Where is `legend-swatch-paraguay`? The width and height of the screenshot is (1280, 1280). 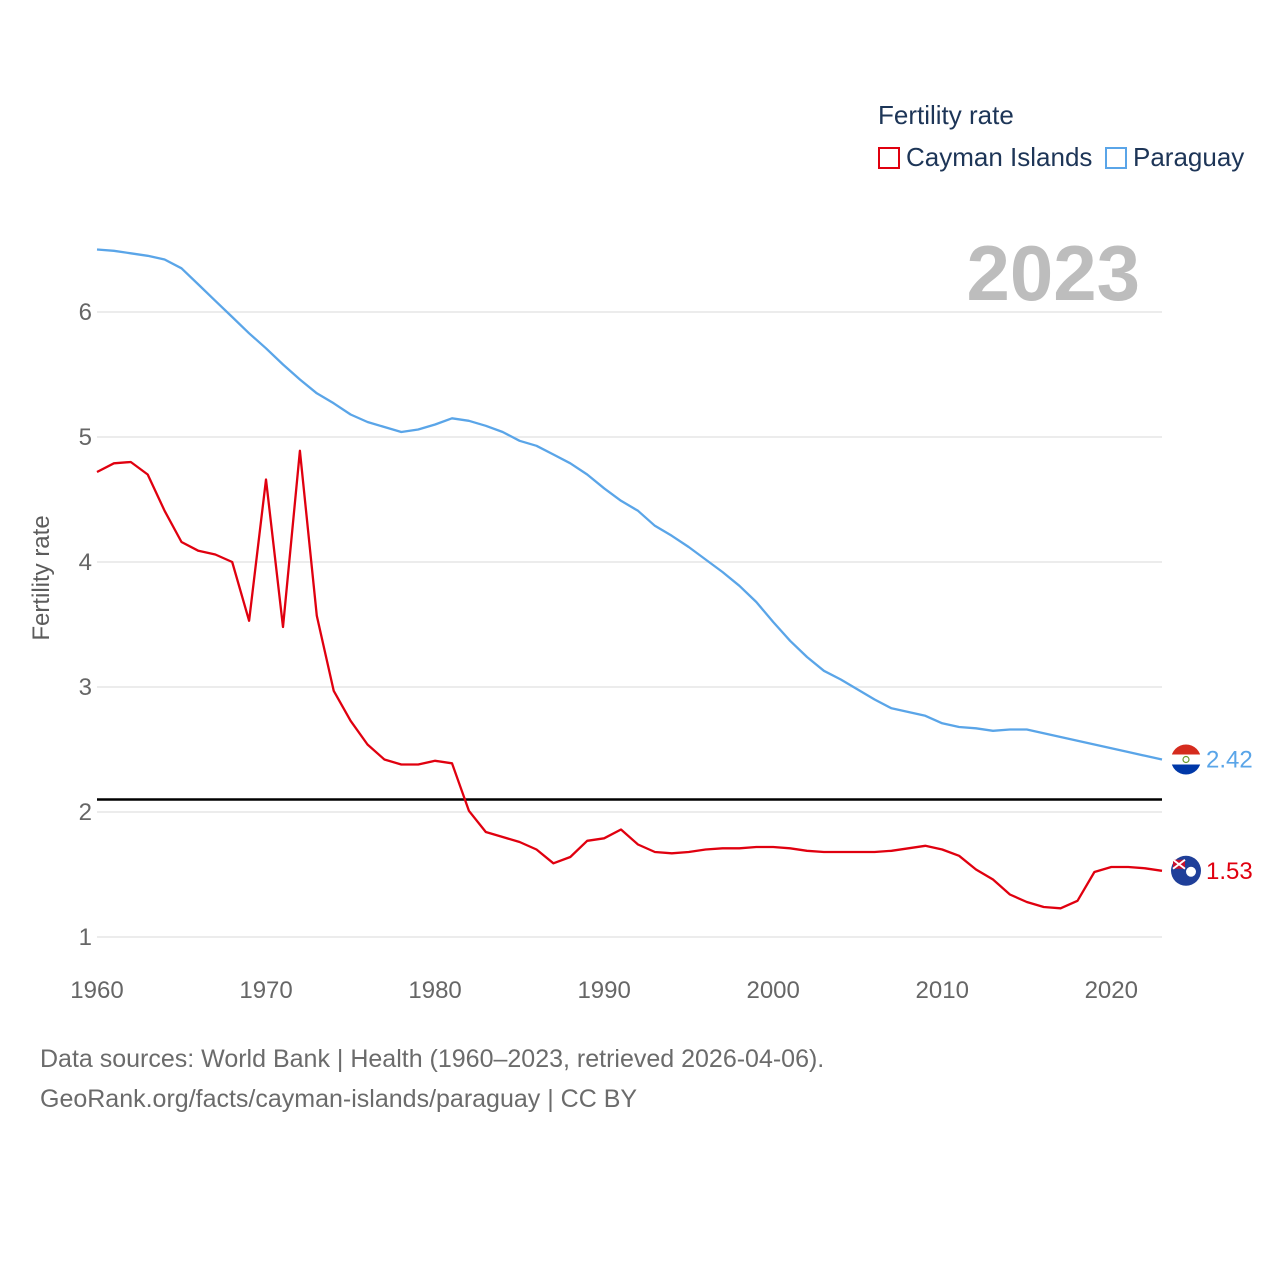
legend-swatch-paraguay is located at coordinates (1116, 157).